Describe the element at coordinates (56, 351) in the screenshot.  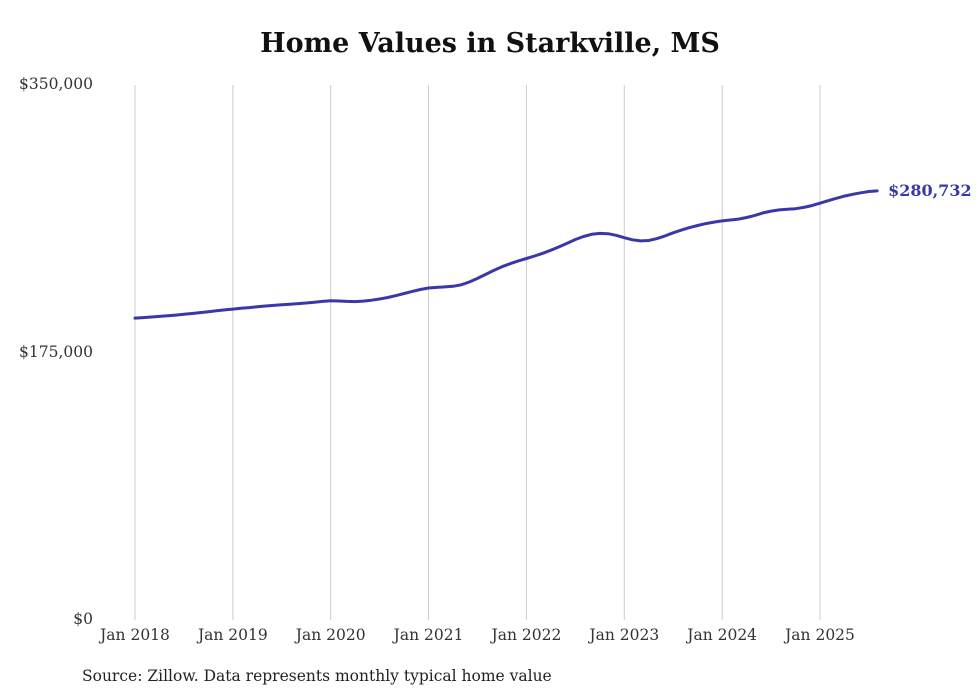
I see `y-tick-label: $175,000` at that location.